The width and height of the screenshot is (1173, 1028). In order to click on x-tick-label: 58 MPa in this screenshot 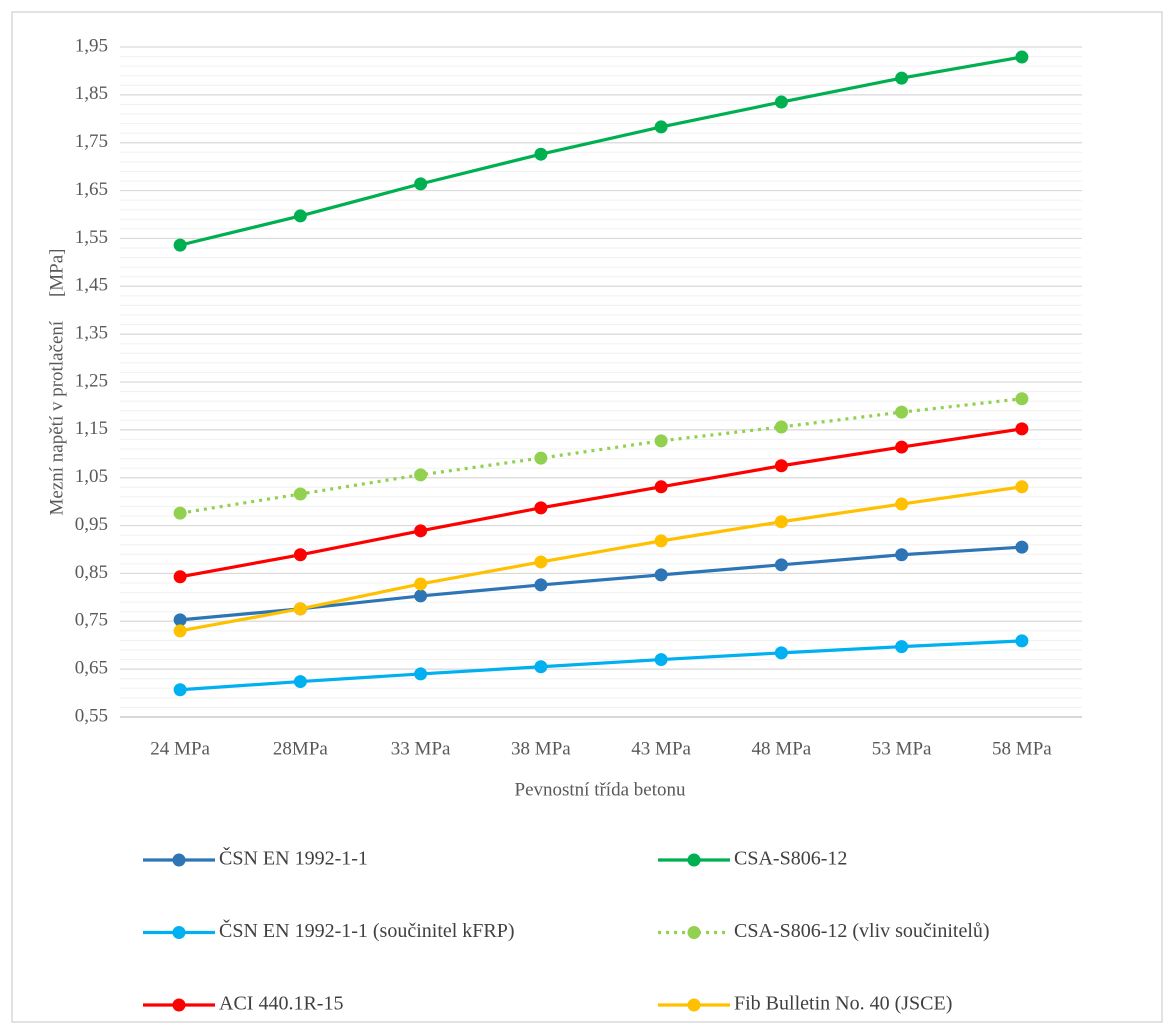, I will do `click(1022, 748)`.